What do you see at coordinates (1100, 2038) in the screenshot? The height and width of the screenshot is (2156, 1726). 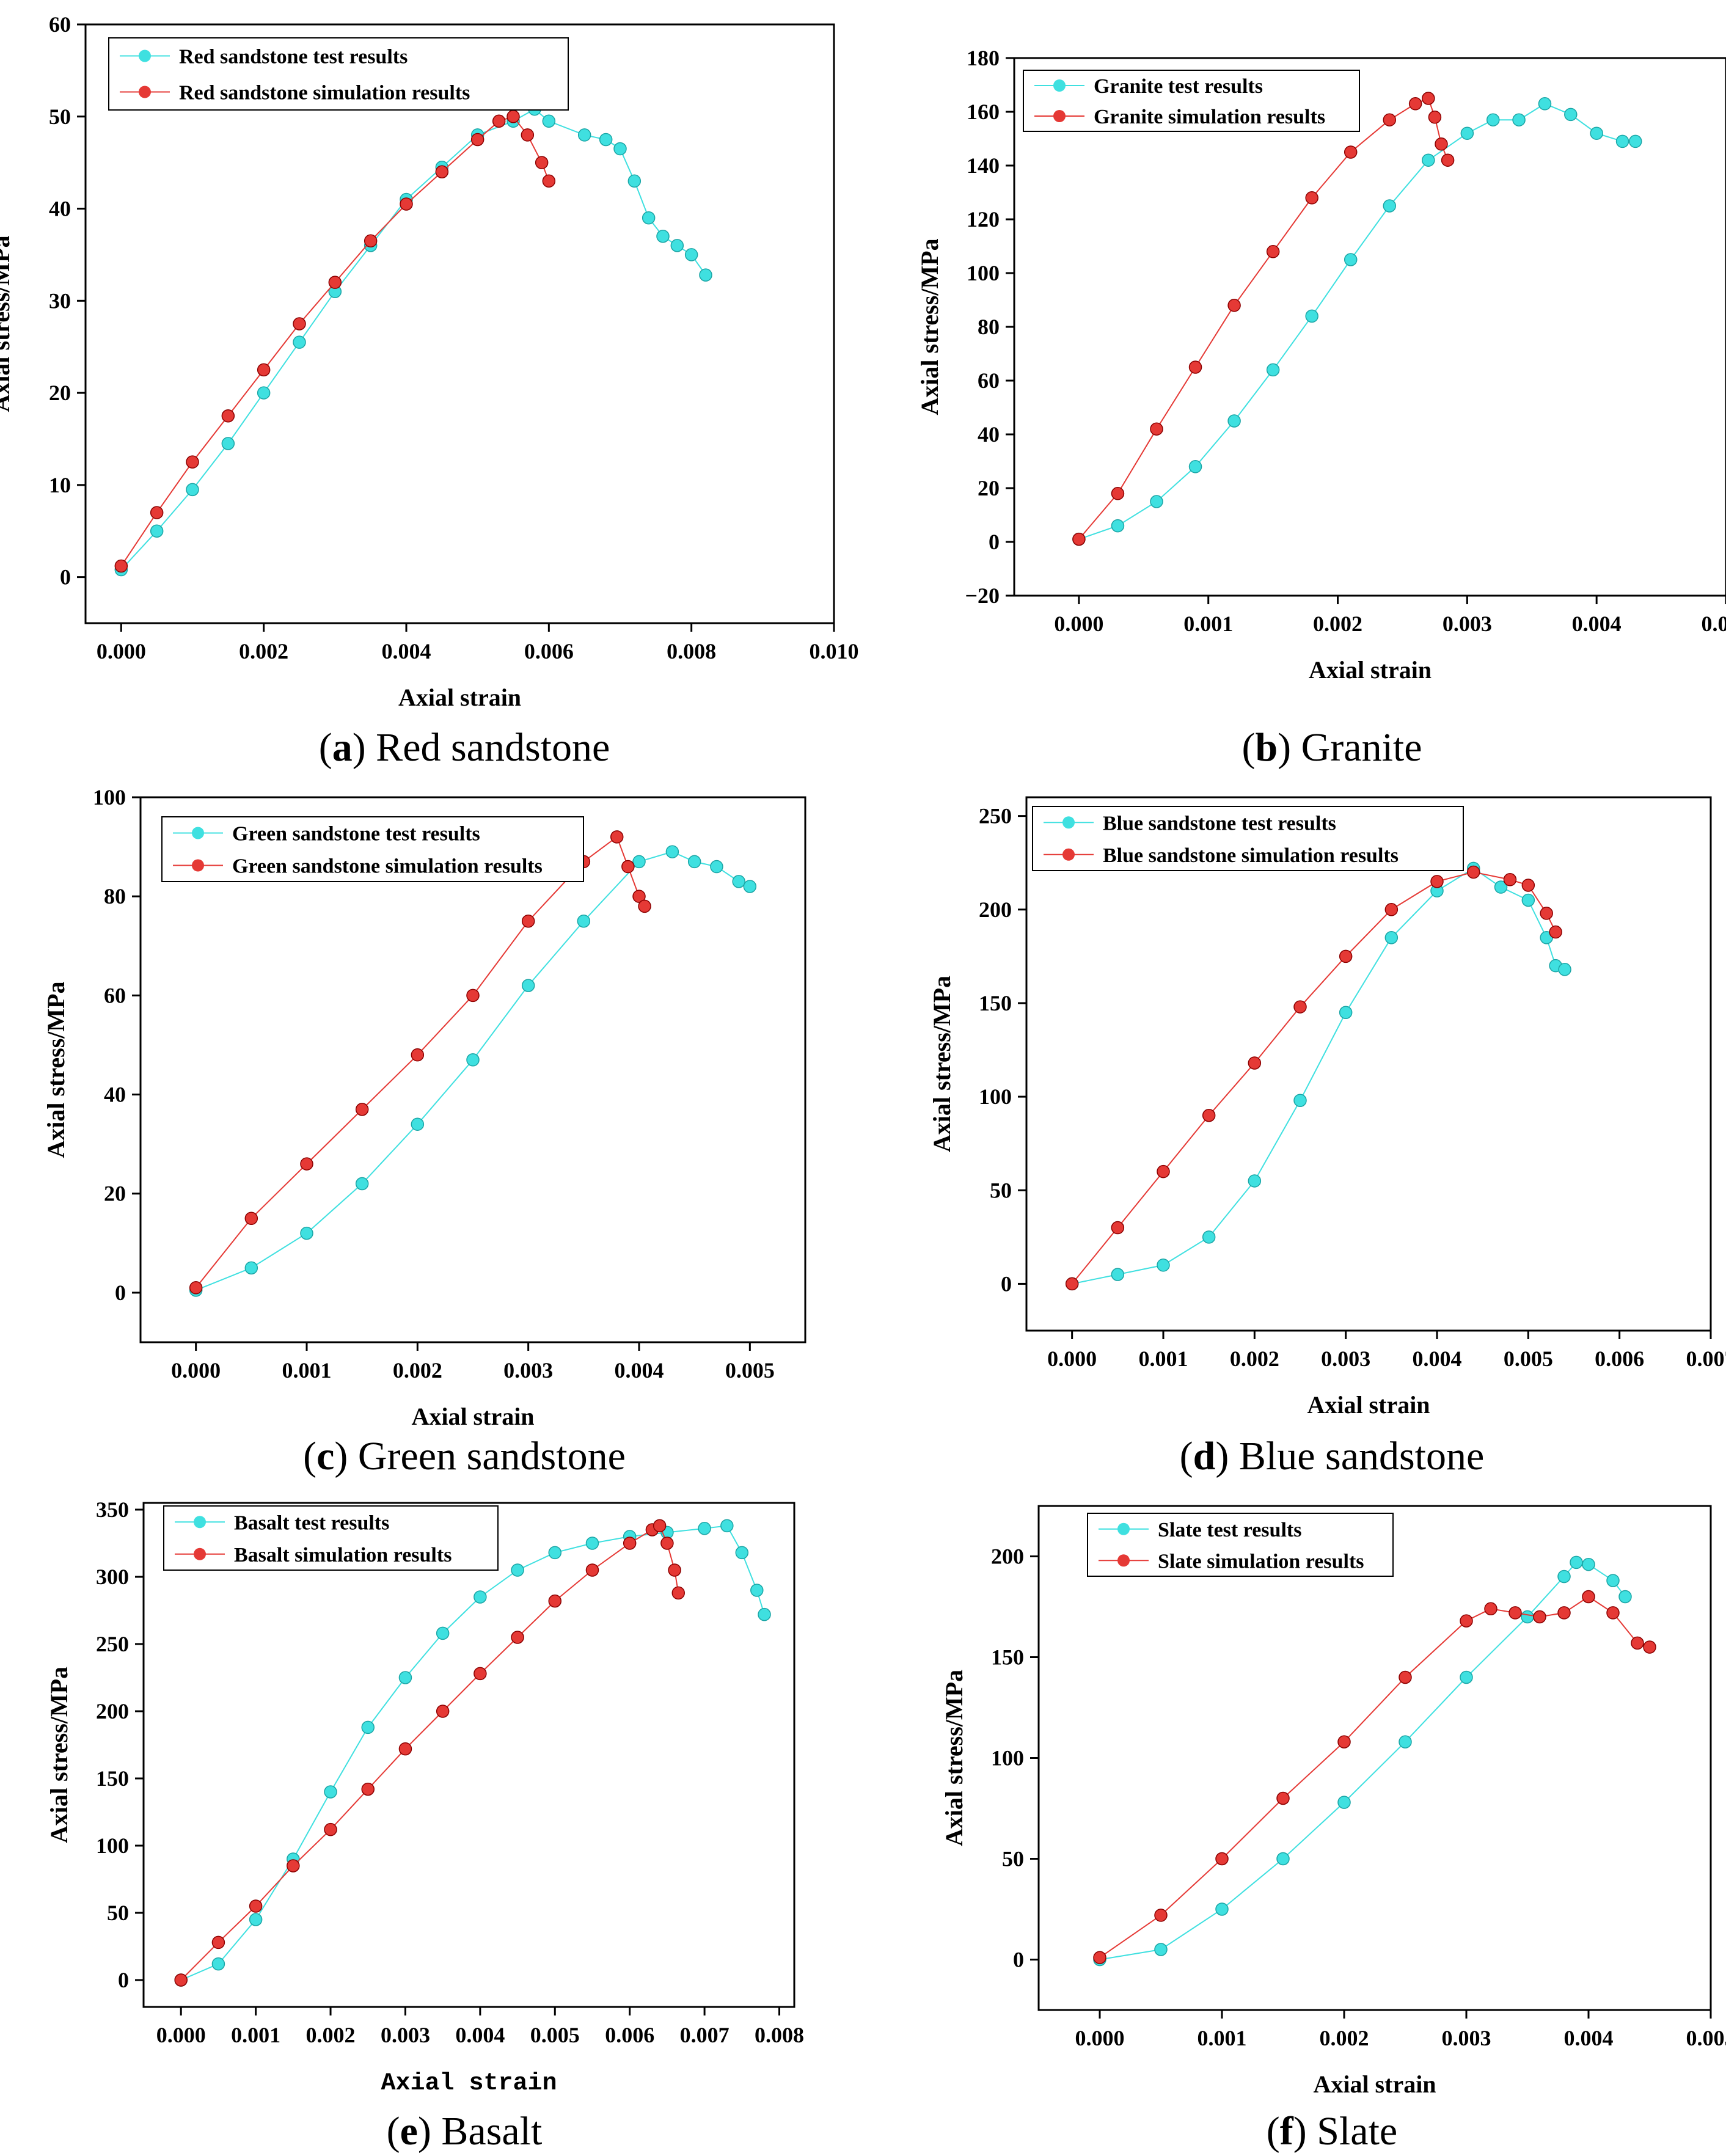 I see `x-tick-label: 0.000` at bounding box center [1100, 2038].